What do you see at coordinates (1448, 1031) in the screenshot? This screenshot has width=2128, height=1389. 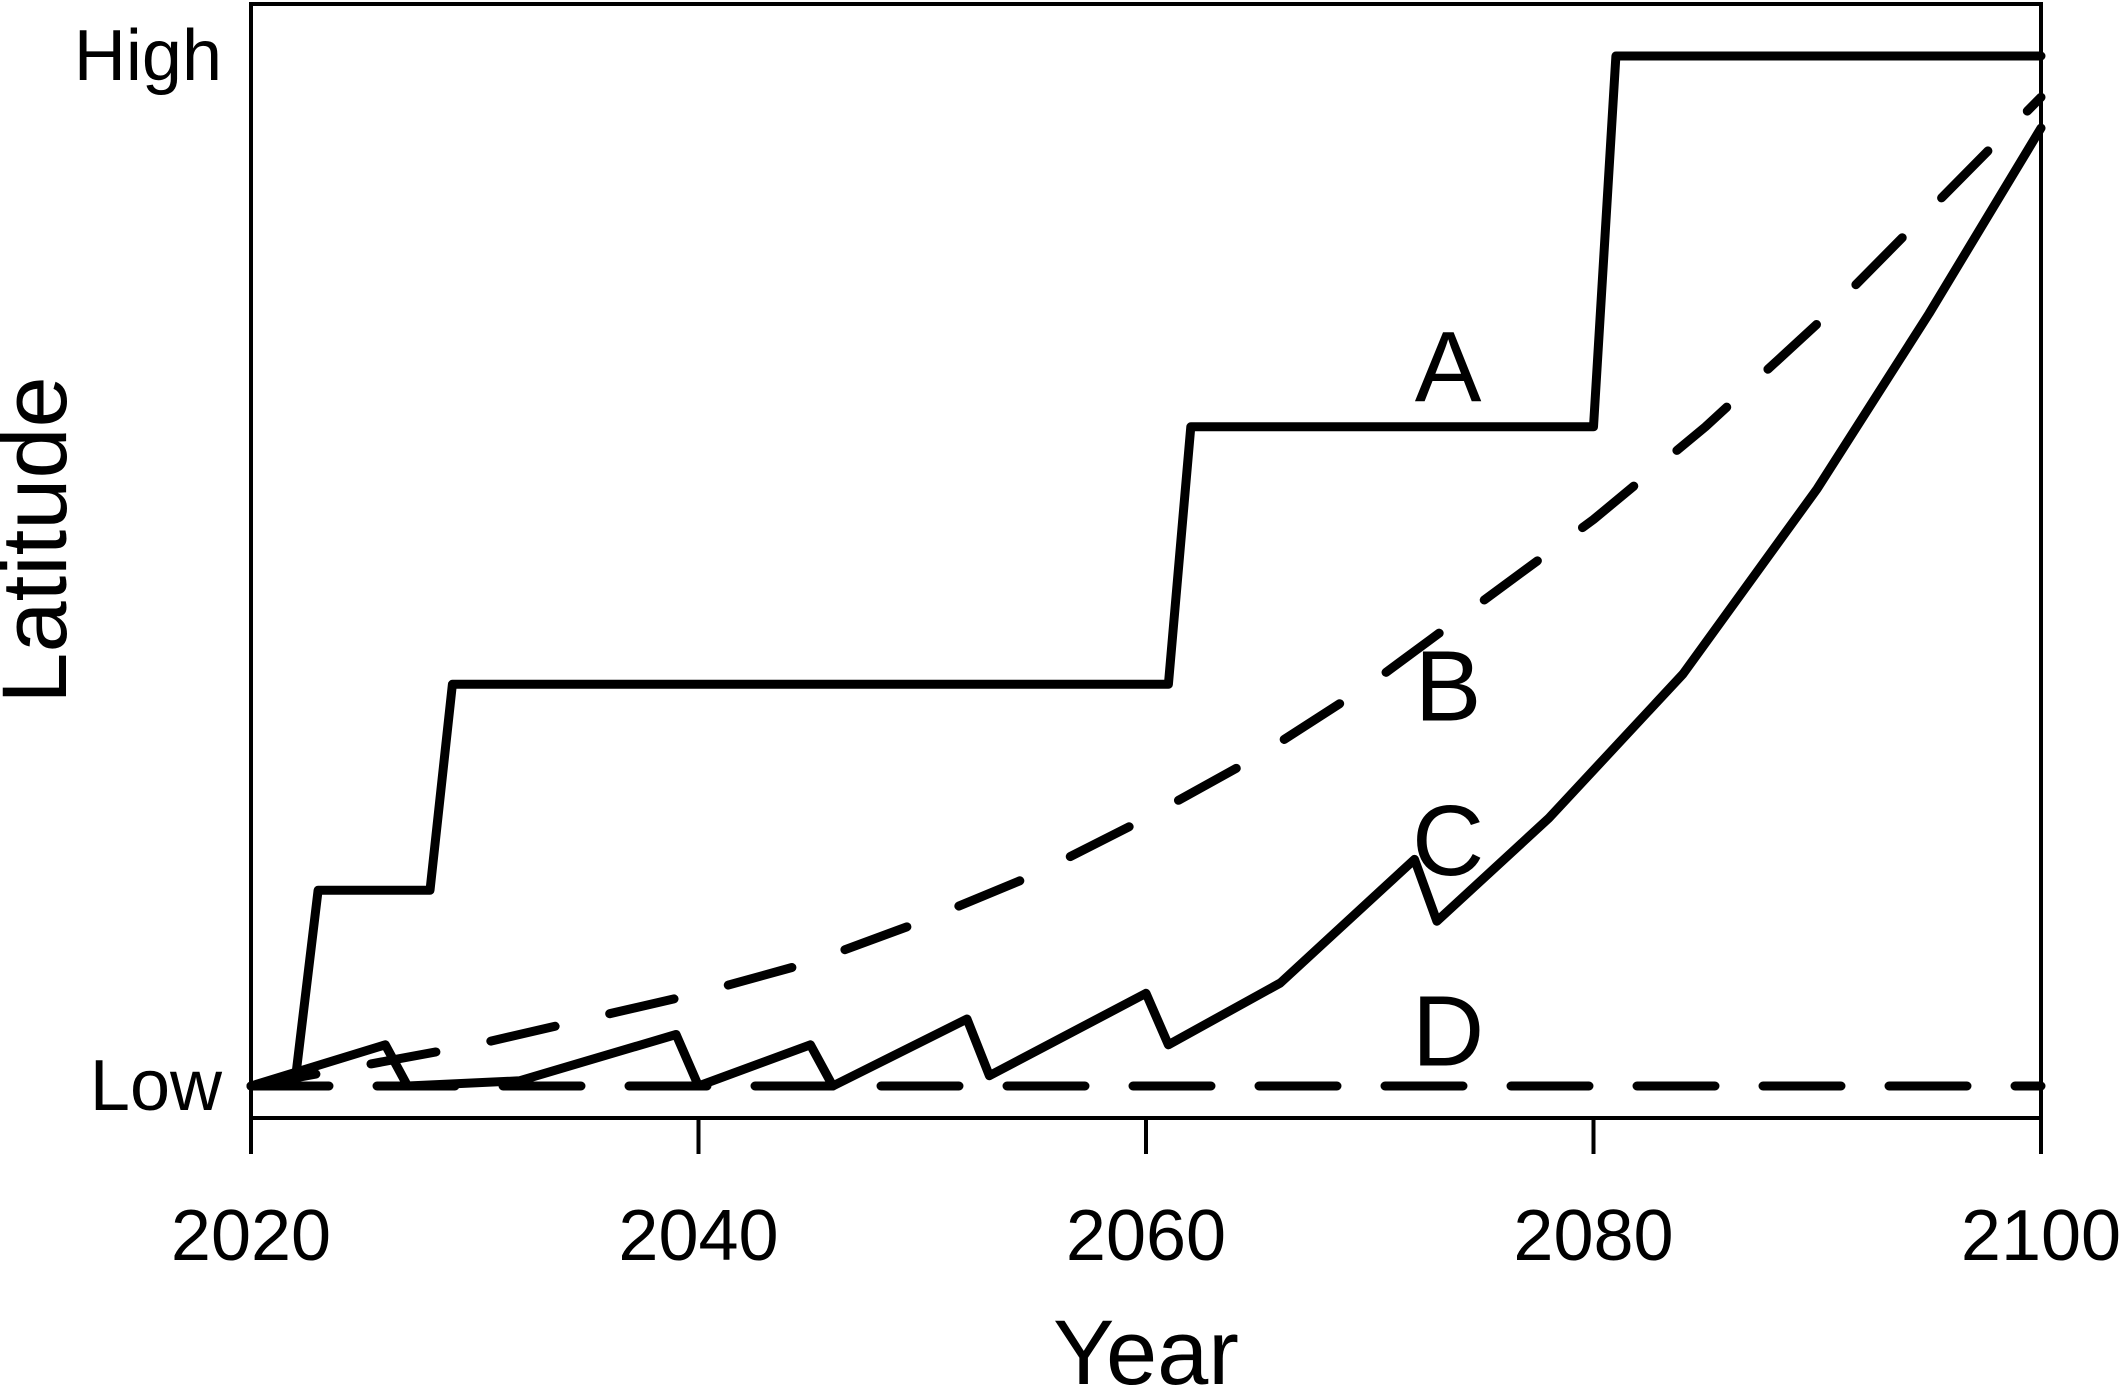 I see `series-d-label: D` at bounding box center [1448, 1031].